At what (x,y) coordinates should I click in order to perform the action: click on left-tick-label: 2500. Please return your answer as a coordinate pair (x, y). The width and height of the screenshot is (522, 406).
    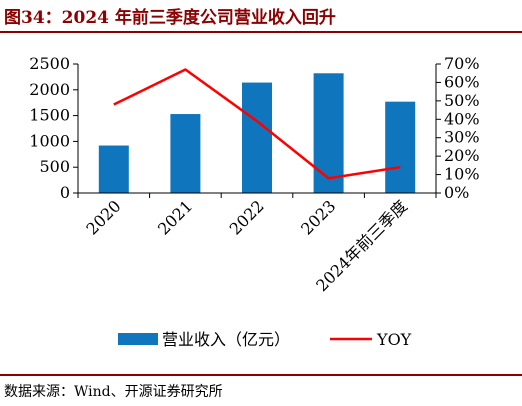
    Looking at the image, I should click on (49, 63).